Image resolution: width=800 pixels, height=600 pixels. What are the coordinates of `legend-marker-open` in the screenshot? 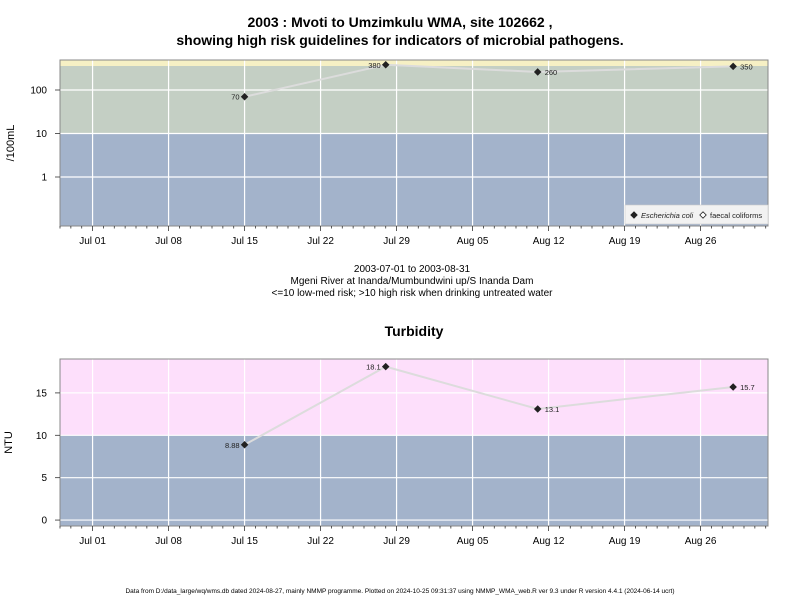 It's located at (703, 215).